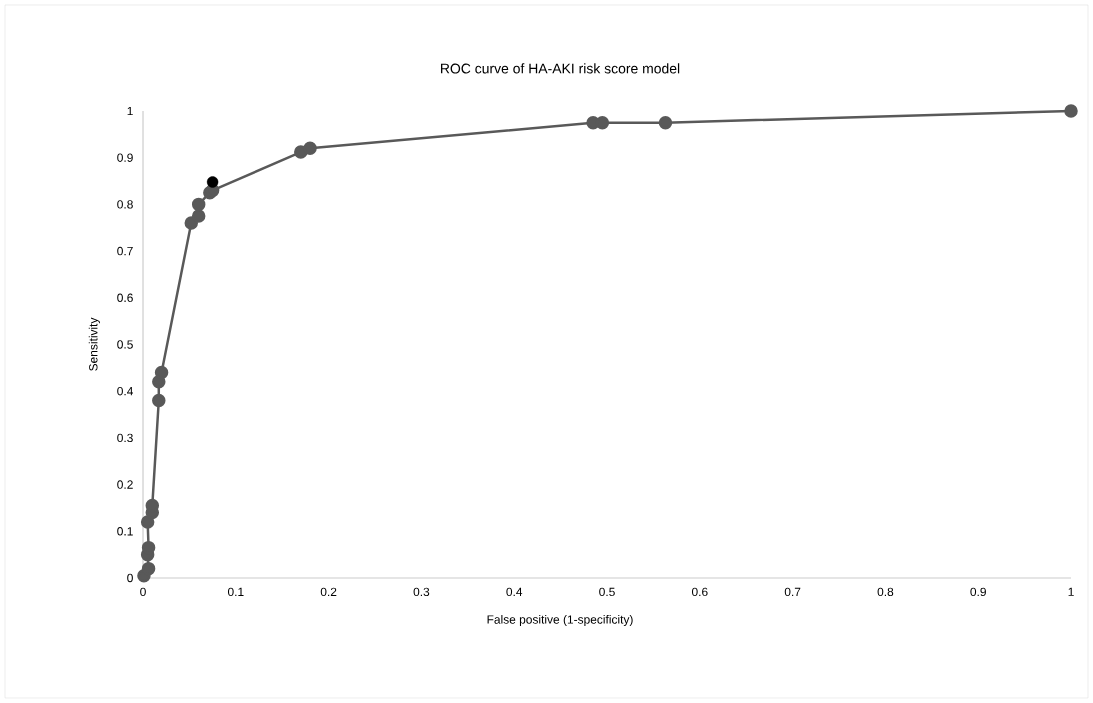 The image size is (1093, 703). What do you see at coordinates (130, 111) in the screenshot?
I see `y-tick-label: 1` at bounding box center [130, 111].